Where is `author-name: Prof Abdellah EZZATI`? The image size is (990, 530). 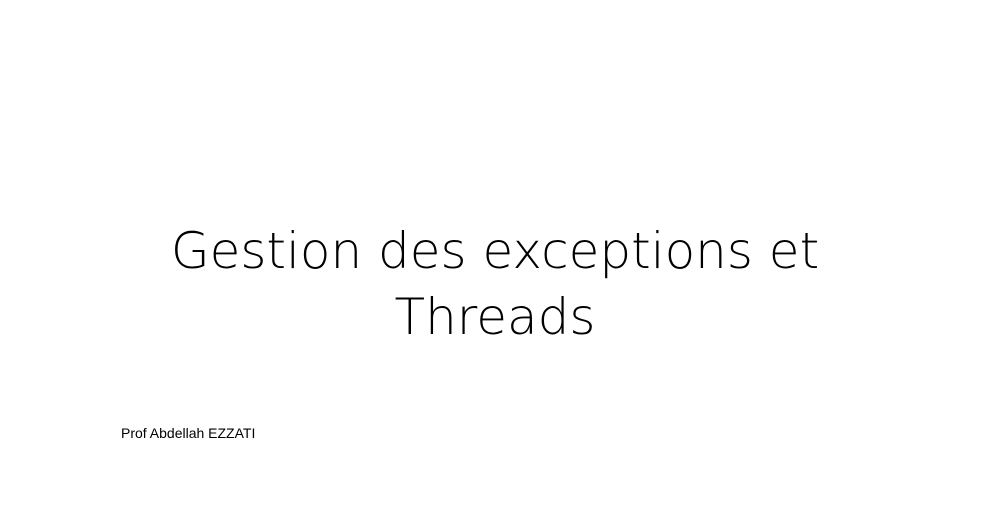
author-name: Prof Abdellah EZZATI is located at coordinates (188, 433).